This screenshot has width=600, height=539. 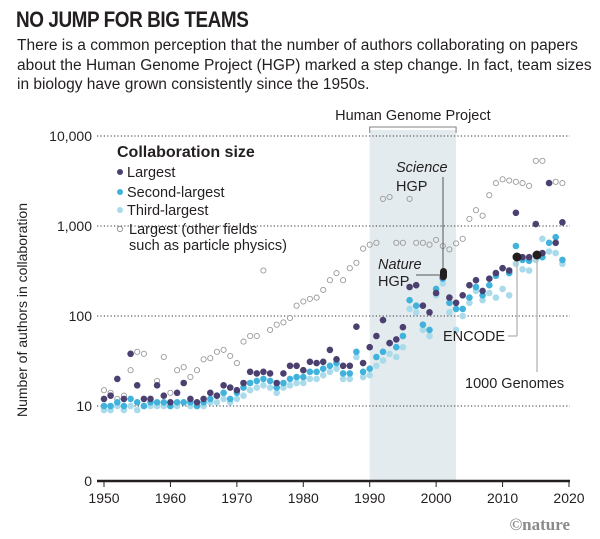 I want to click on legend-marker-second, so click(x=120, y=192).